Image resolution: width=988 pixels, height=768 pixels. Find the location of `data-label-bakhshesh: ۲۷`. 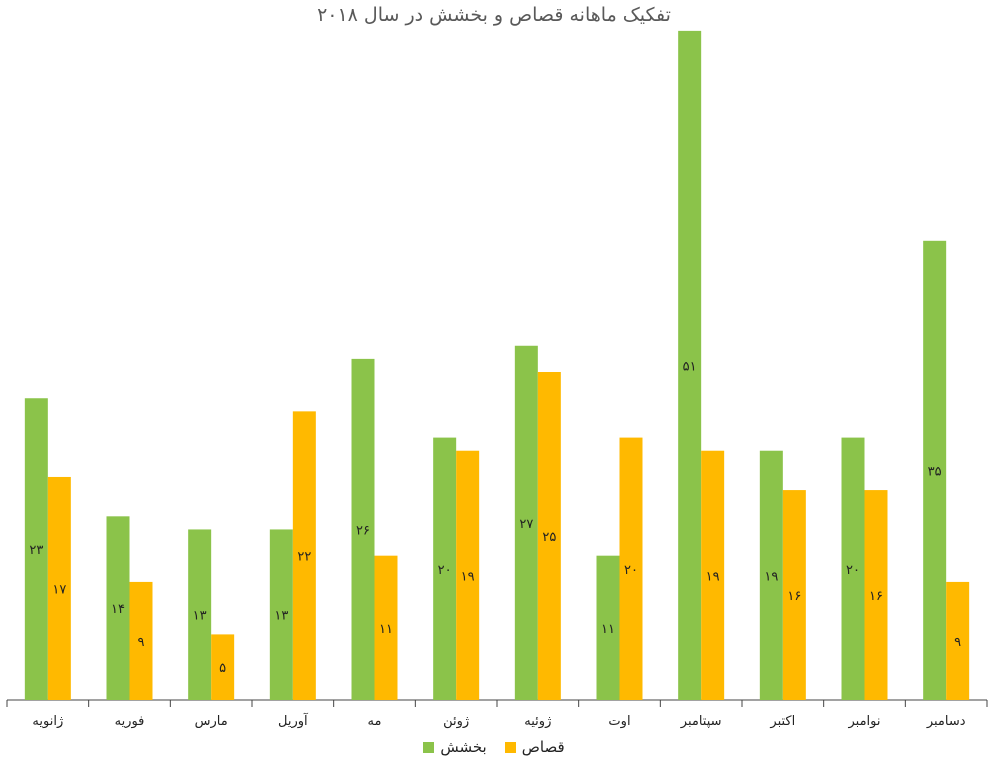

data-label-bakhshesh: ۲۷ is located at coordinates (526, 524).